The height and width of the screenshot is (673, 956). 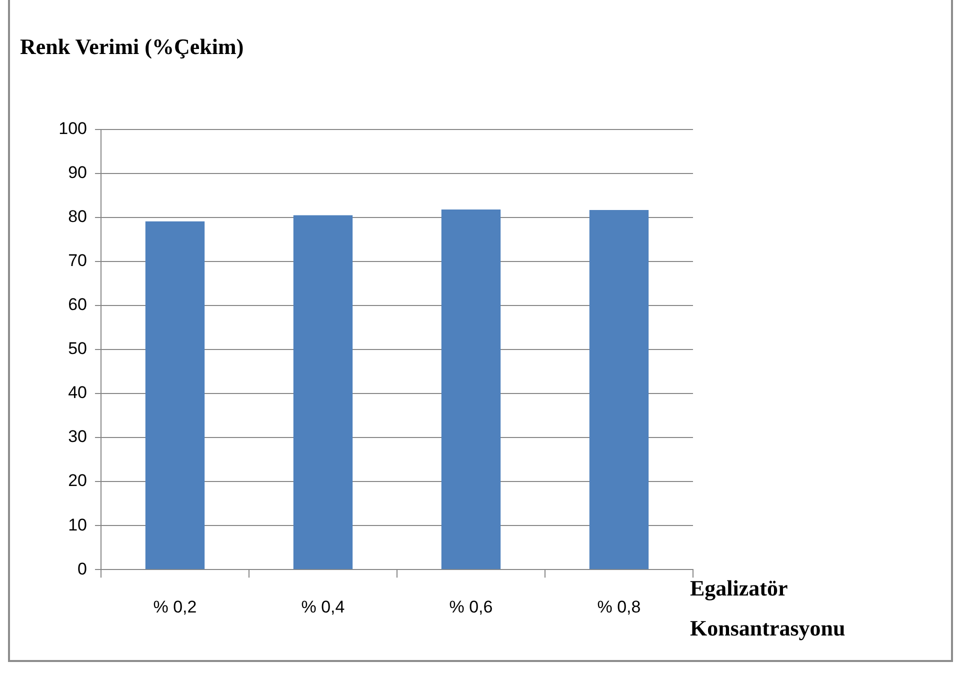 I want to click on y-tick-label: 30, so click(x=77, y=436).